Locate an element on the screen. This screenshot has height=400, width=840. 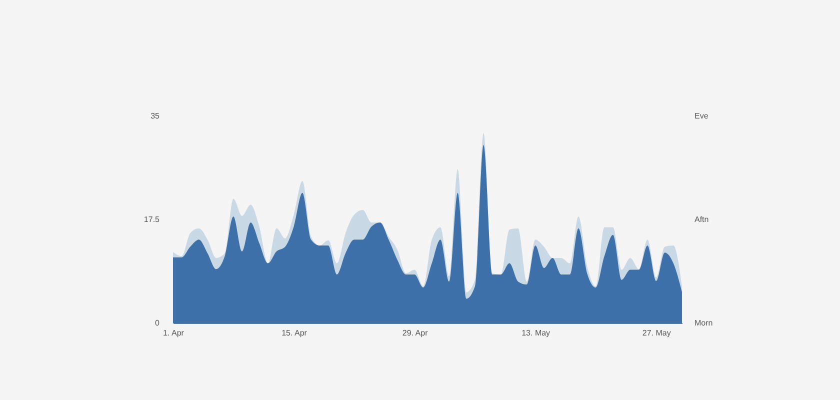
x-tick-label: 27. May is located at coordinates (656, 333).